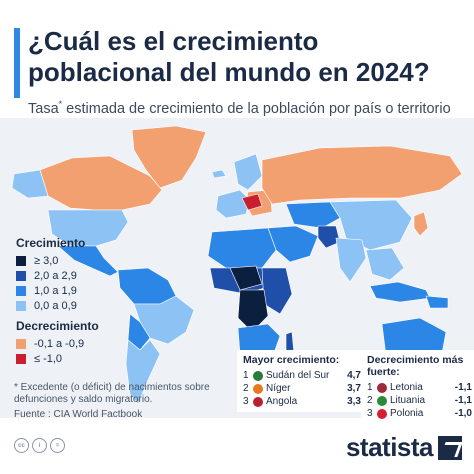 This screenshot has height=474, width=474. What do you see at coordinates (57, 275) in the screenshot?
I see `legend-item-2-29: 2,0 a 2,9` at bounding box center [57, 275].